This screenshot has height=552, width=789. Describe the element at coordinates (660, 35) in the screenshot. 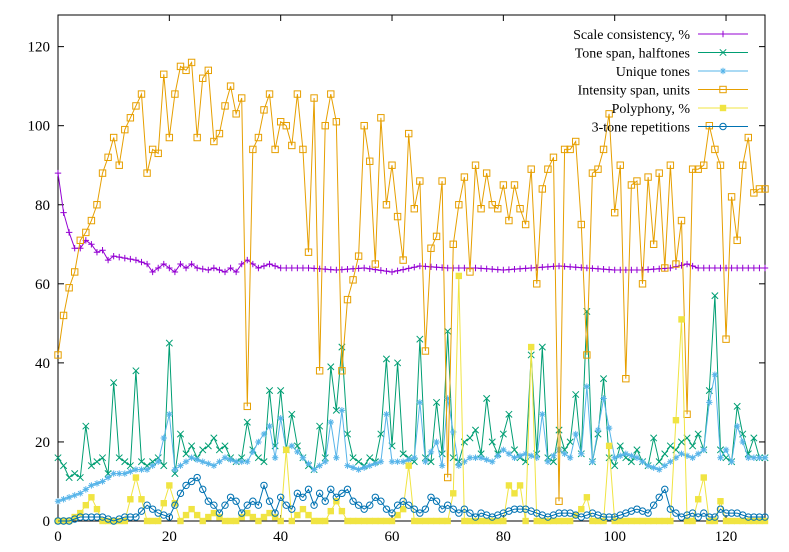

I see `legend-item: Scale consistency, %` at that location.